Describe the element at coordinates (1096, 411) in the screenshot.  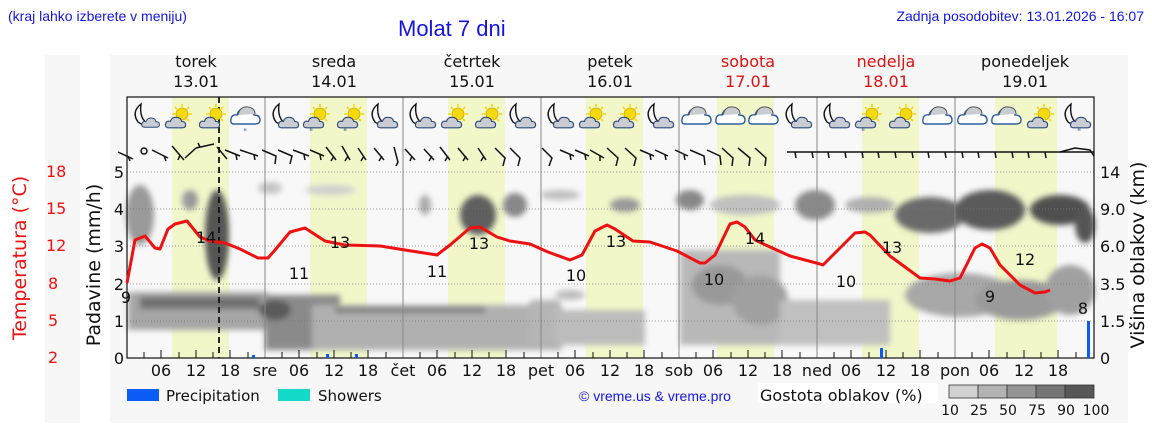
I see `chart-label: 100` at that location.